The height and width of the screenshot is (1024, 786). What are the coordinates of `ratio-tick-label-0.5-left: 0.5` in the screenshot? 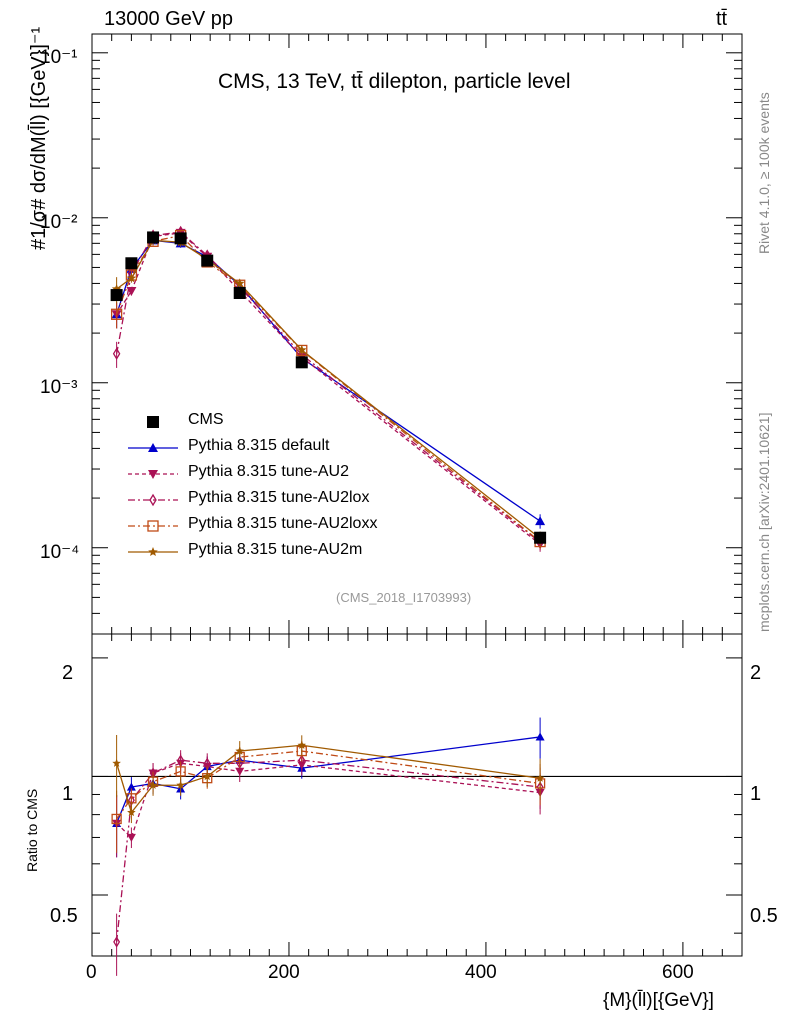 It's located at (64, 916).